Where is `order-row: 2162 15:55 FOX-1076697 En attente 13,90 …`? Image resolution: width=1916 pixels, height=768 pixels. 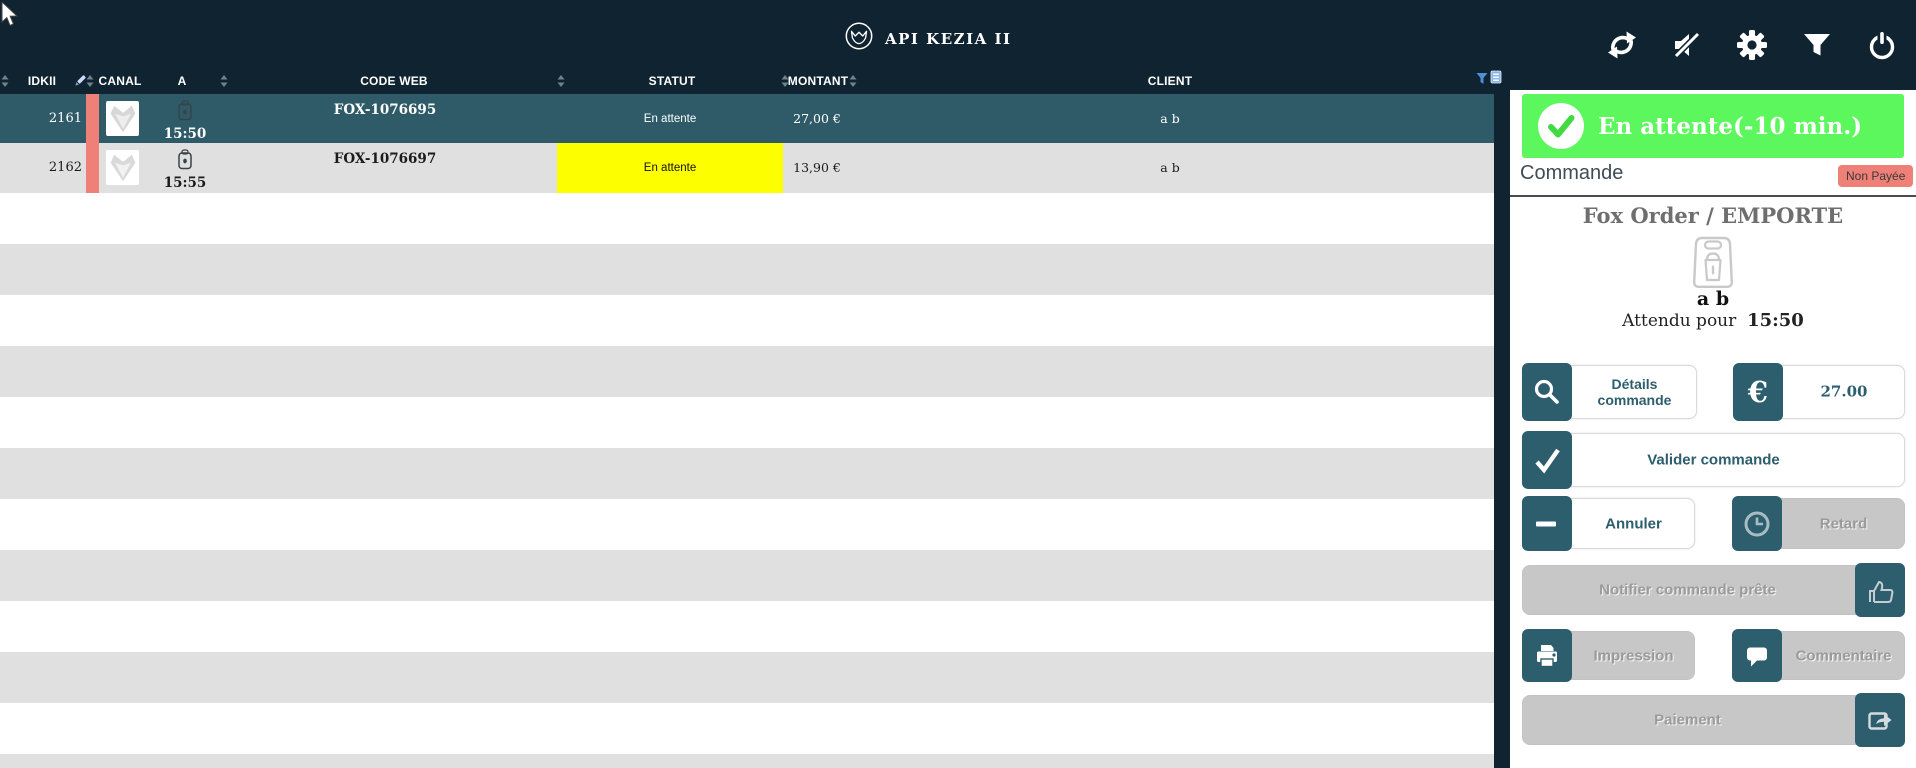
order-row: 2162 15:55 FOX-1076697 En attente 13,90 … is located at coordinates (747, 168).